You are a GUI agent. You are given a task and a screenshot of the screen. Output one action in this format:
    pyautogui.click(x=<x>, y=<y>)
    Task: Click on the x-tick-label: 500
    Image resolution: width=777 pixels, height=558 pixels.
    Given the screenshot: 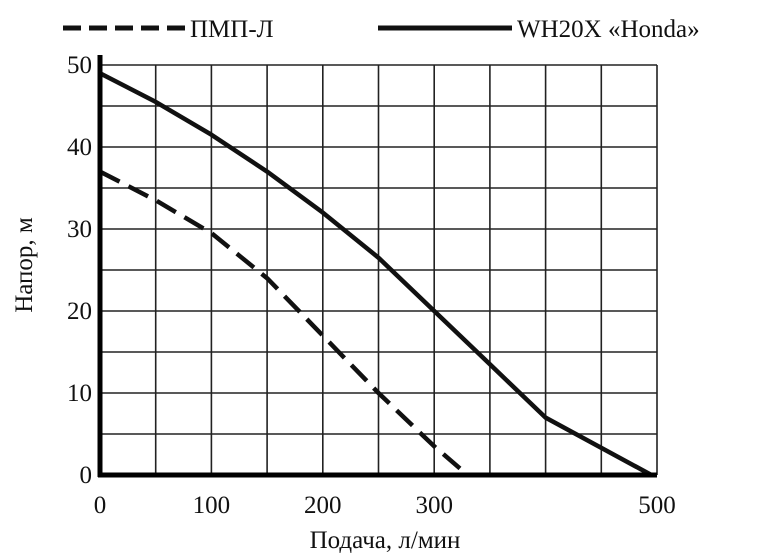 What is the action you would take?
    pyautogui.click(x=657, y=505)
    